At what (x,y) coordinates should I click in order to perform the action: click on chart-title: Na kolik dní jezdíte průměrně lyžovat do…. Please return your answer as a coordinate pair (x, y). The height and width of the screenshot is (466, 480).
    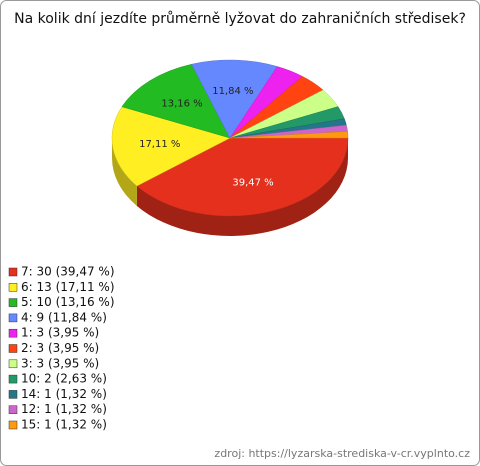
    Looking at the image, I should click on (240, 19).